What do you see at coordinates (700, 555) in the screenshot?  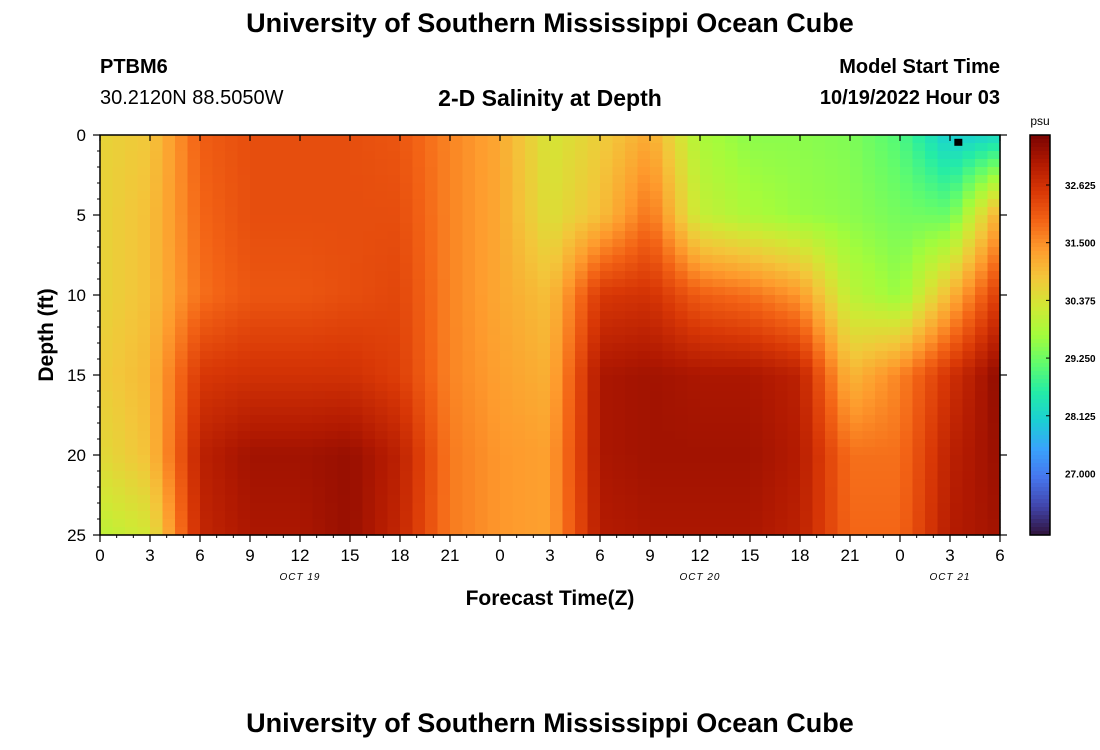 I see `x-tick-label: 12` at bounding box center [700, 555].